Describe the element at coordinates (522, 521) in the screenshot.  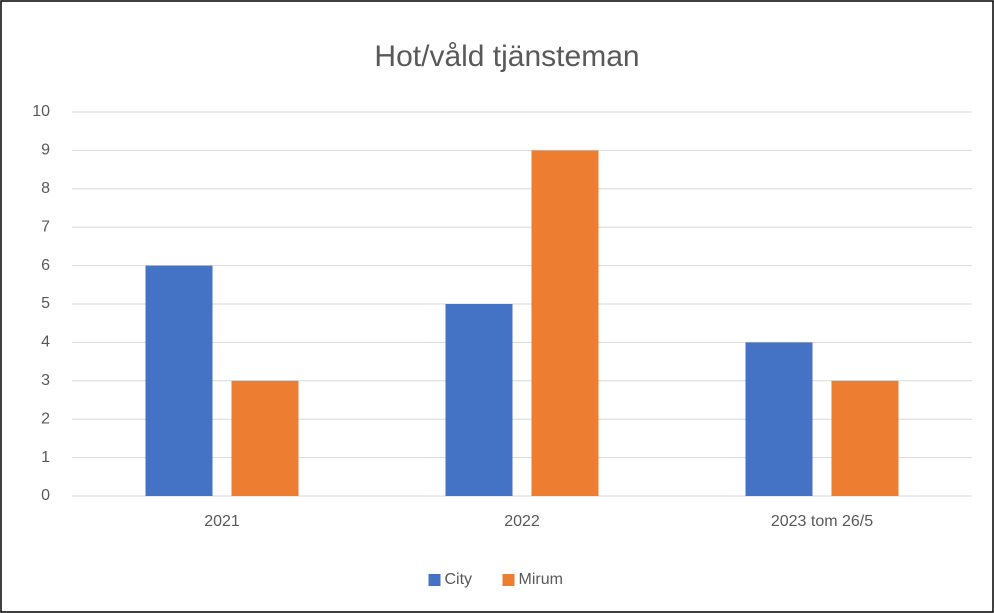
I see `x-tick-label: 2022` at that location.